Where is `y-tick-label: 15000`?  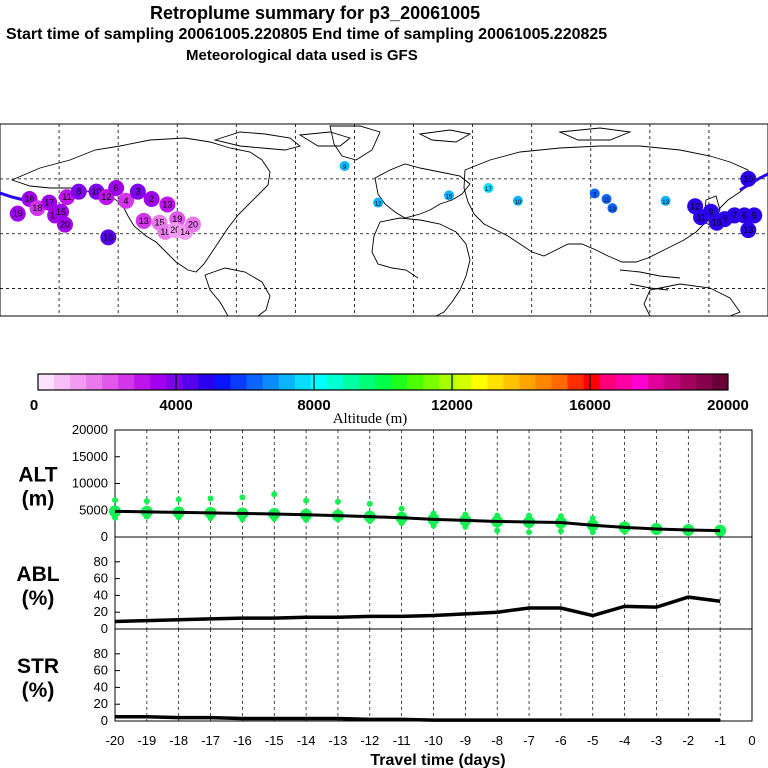 y-tick-label: 15000 is located at coordinates (90, 456).